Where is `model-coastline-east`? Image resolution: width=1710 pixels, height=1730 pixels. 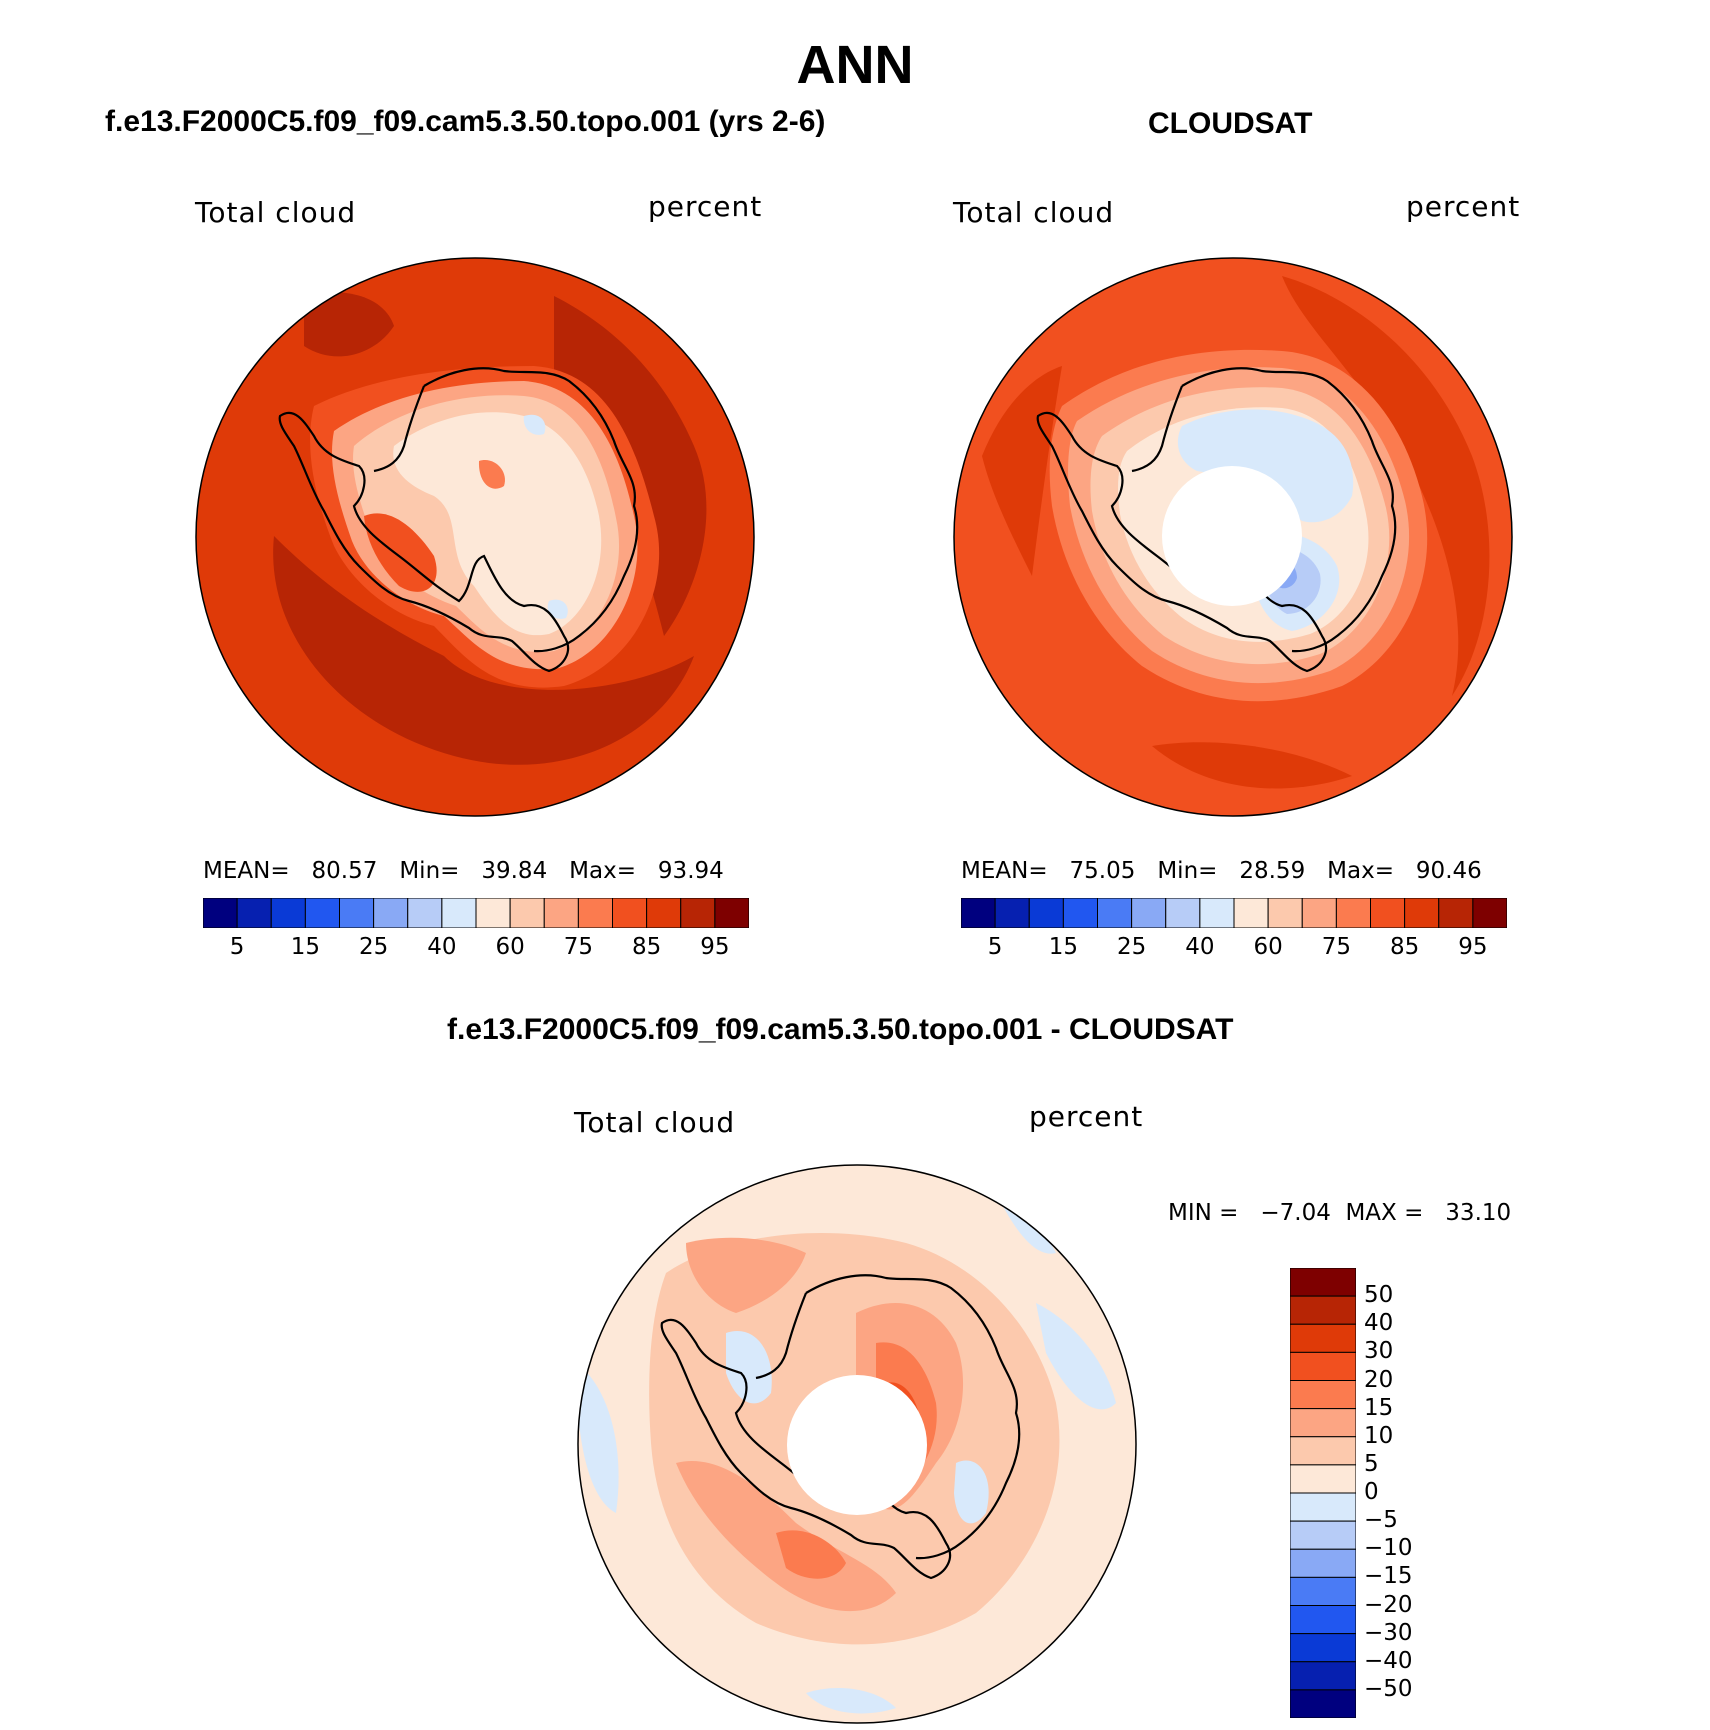
model-coastline-east is located at coordinates (531, 510).